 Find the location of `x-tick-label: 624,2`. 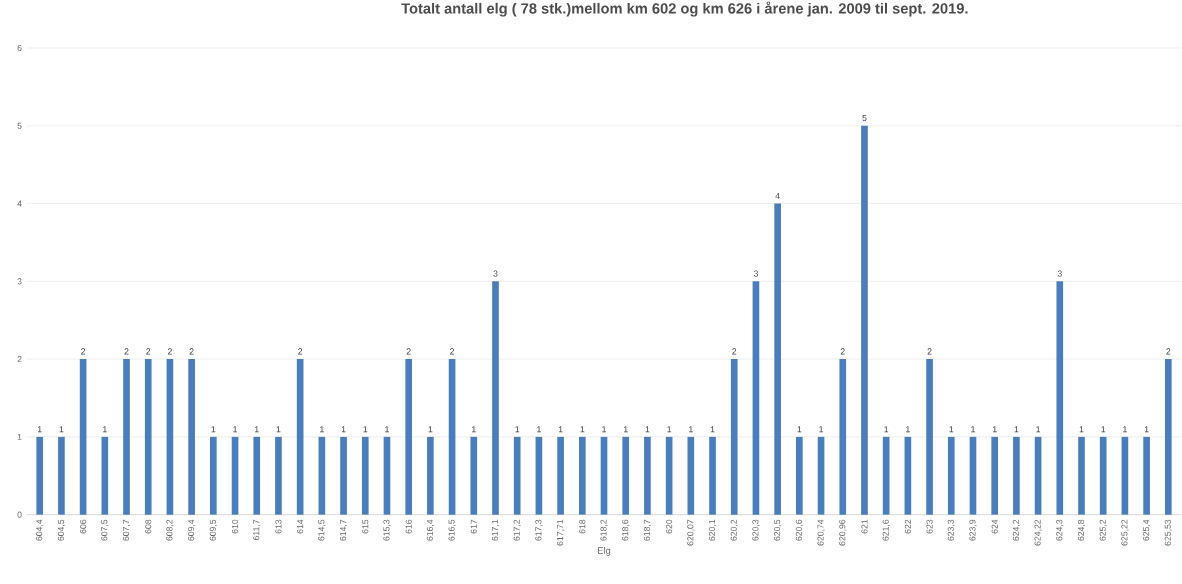

x-tick-label: 624,2 is located at coordinates (1016, 530).